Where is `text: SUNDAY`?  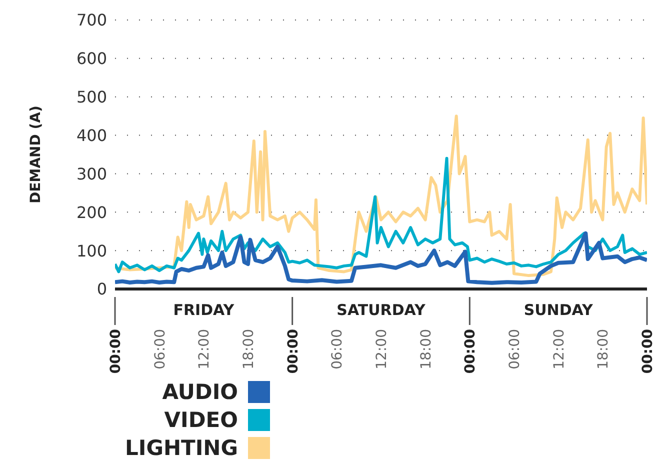
text: SUNDAY is located at coordinates (559, 310).